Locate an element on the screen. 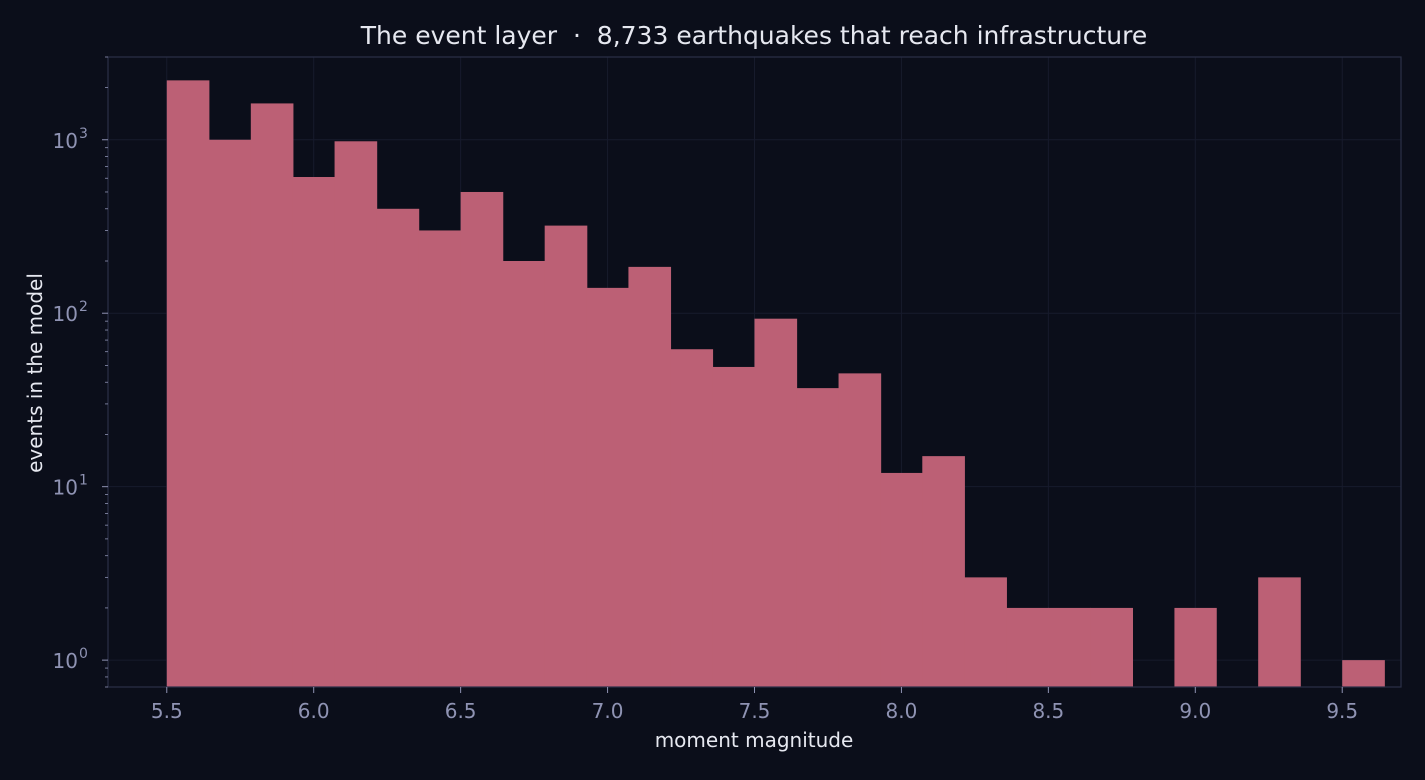 This screenshot has height=780, width=1425. x-tick-label: 8.0 is located at coordinates (902, 711).